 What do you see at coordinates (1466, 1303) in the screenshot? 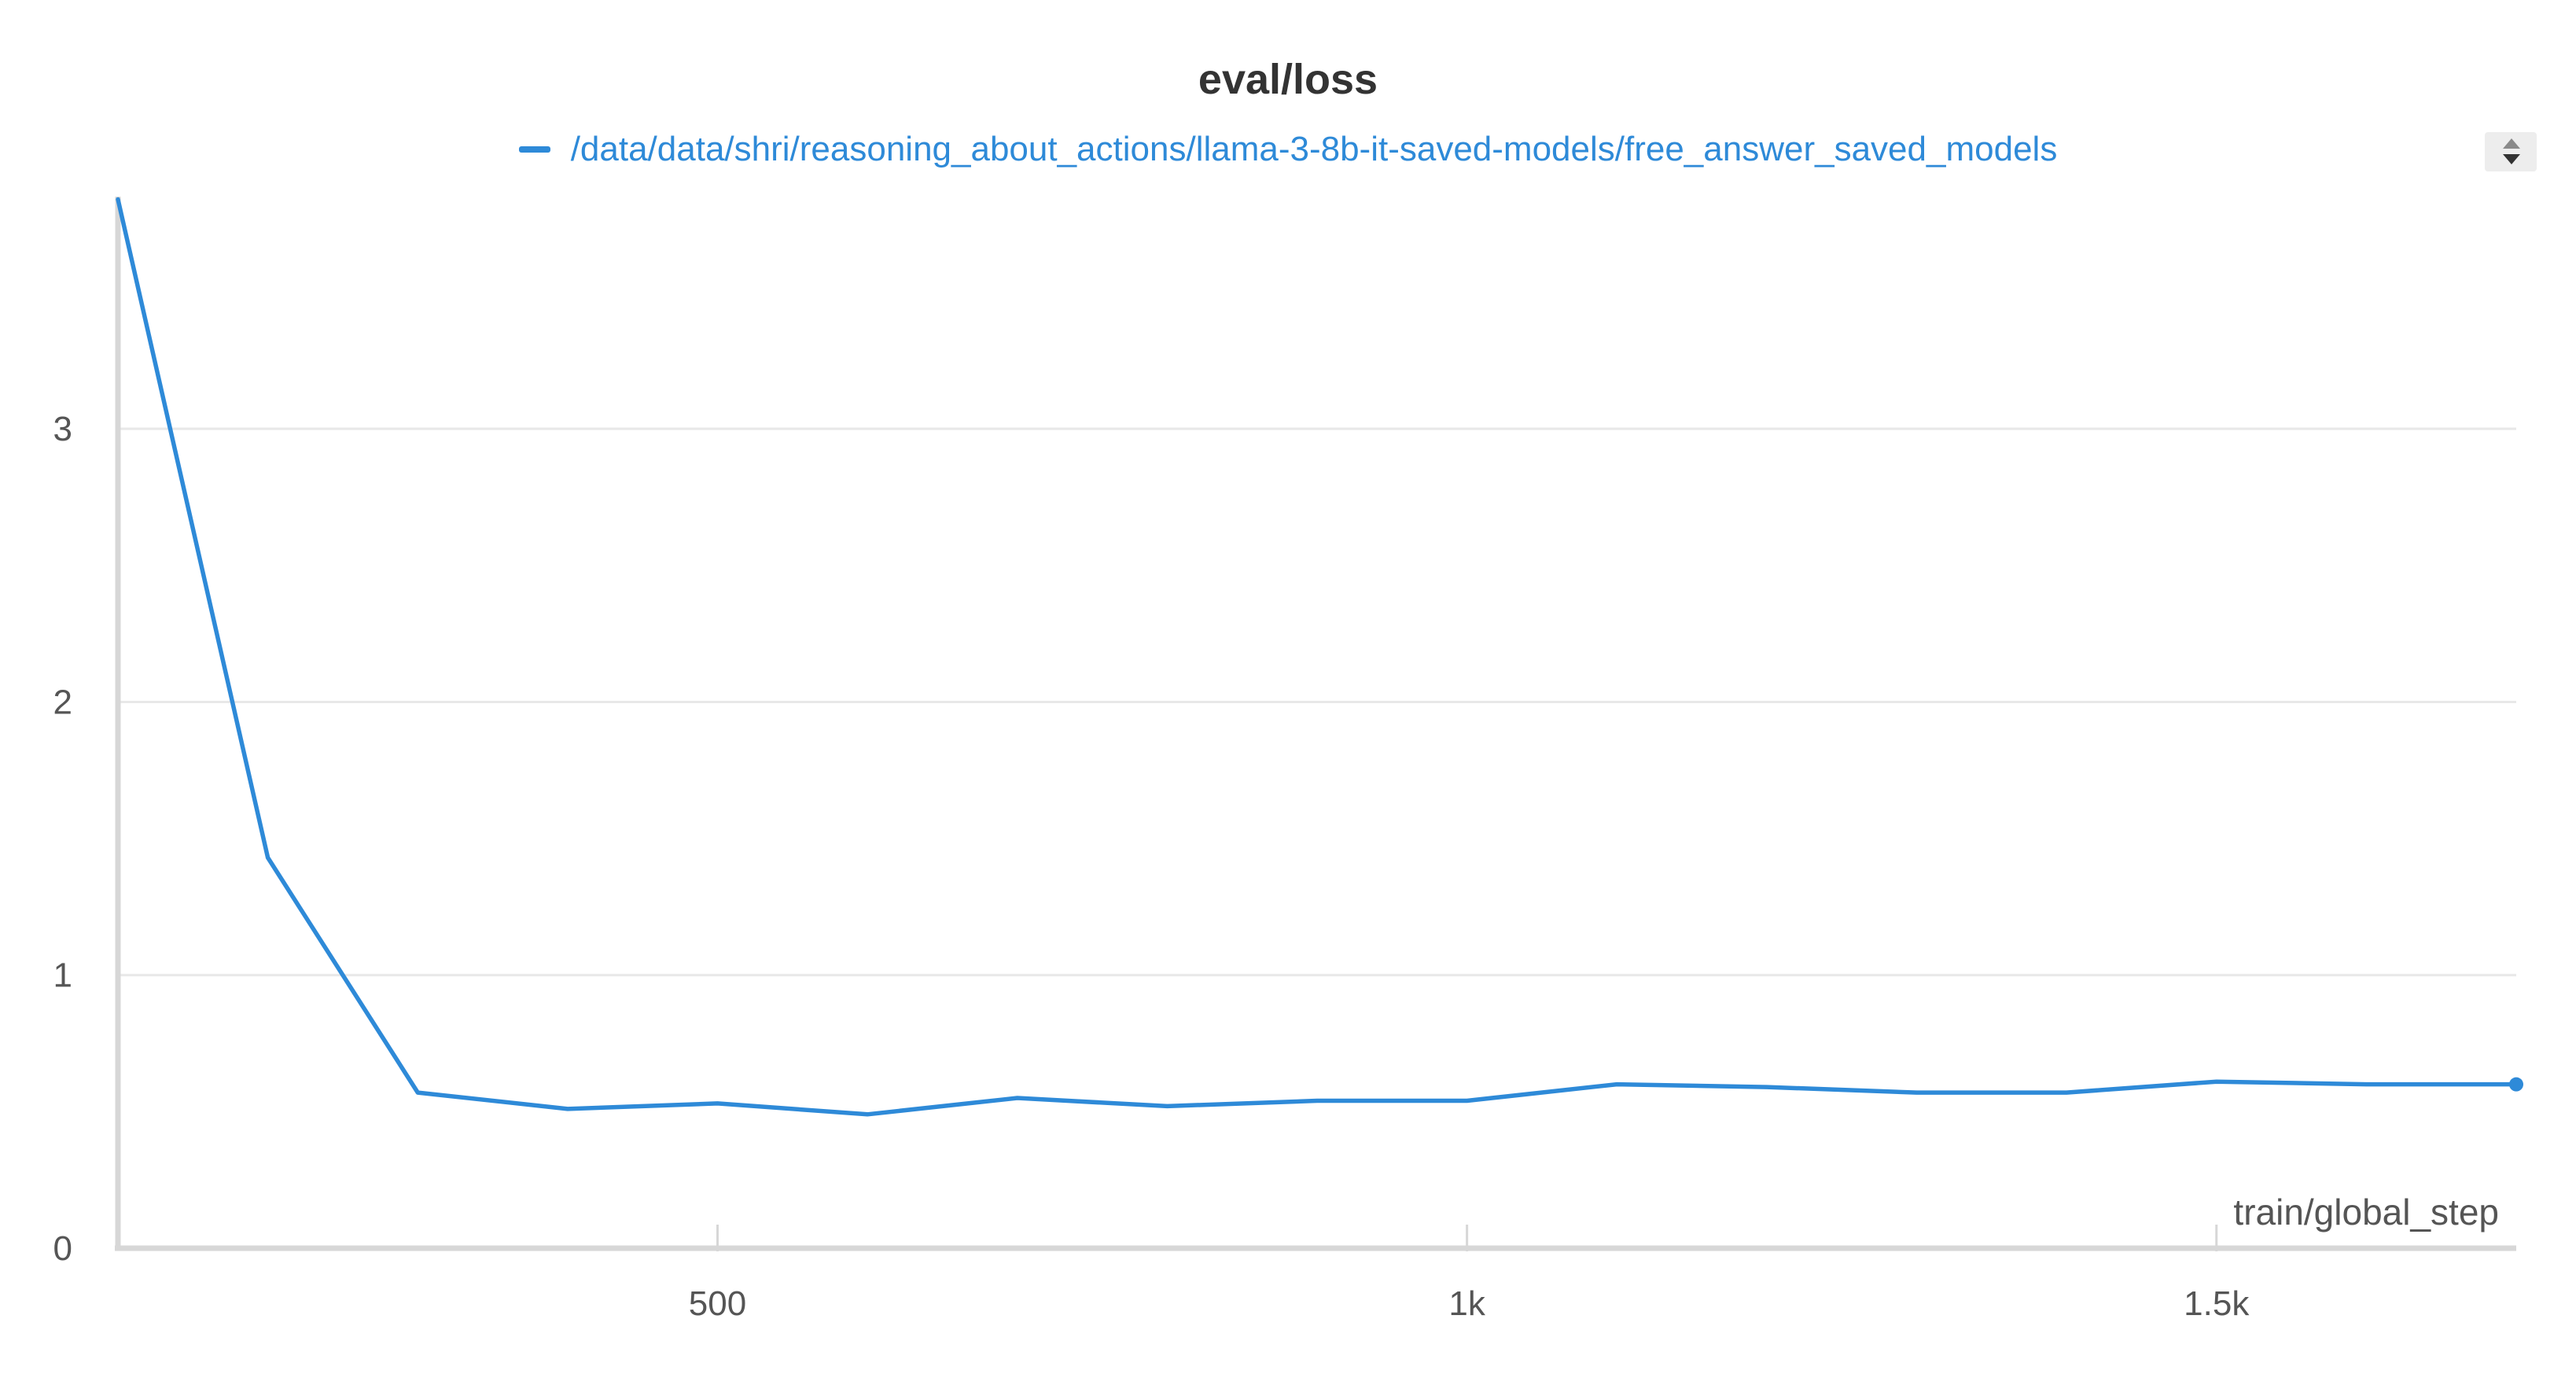
I see `x-tick-label: 1k` at bounding box center [1466, 1303].